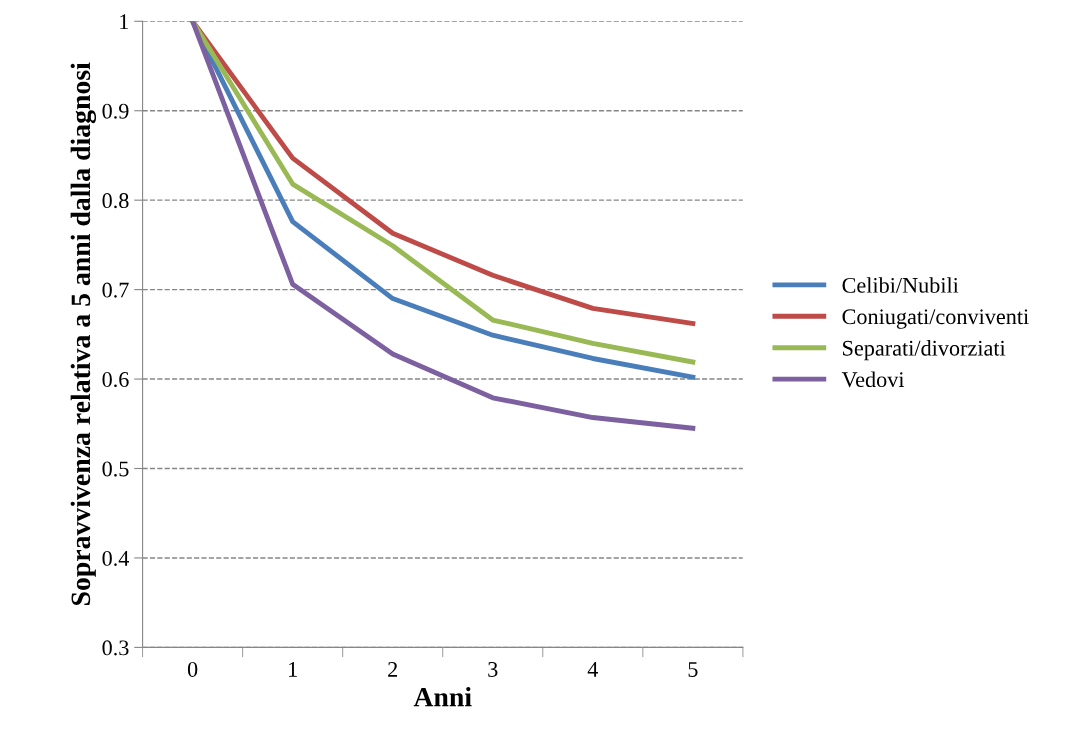  What do you see at coordinates (115, 379) in the screenshot?
I see `y-tick-label: 0.6` at bounding box center [115, 379].